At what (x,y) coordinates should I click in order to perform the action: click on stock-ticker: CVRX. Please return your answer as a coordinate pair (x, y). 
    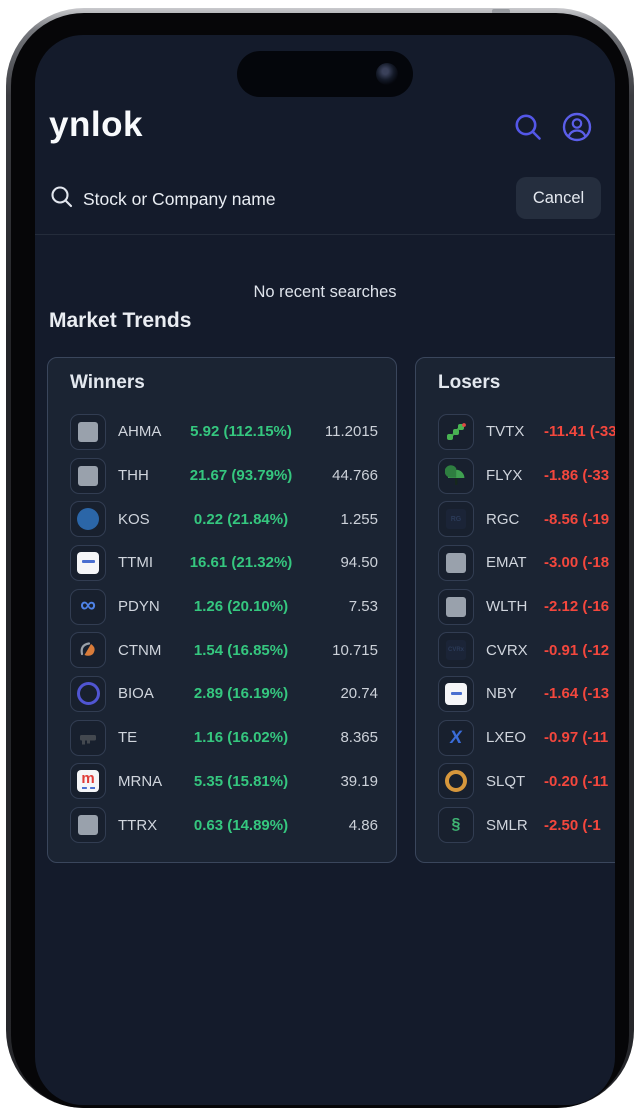
    Looking at the image, I should click on (507, 650).